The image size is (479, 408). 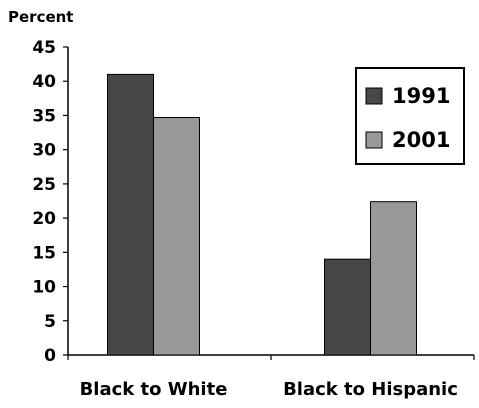 I want to click on bar-1991-black-to-white, so click(x=130, y=214).